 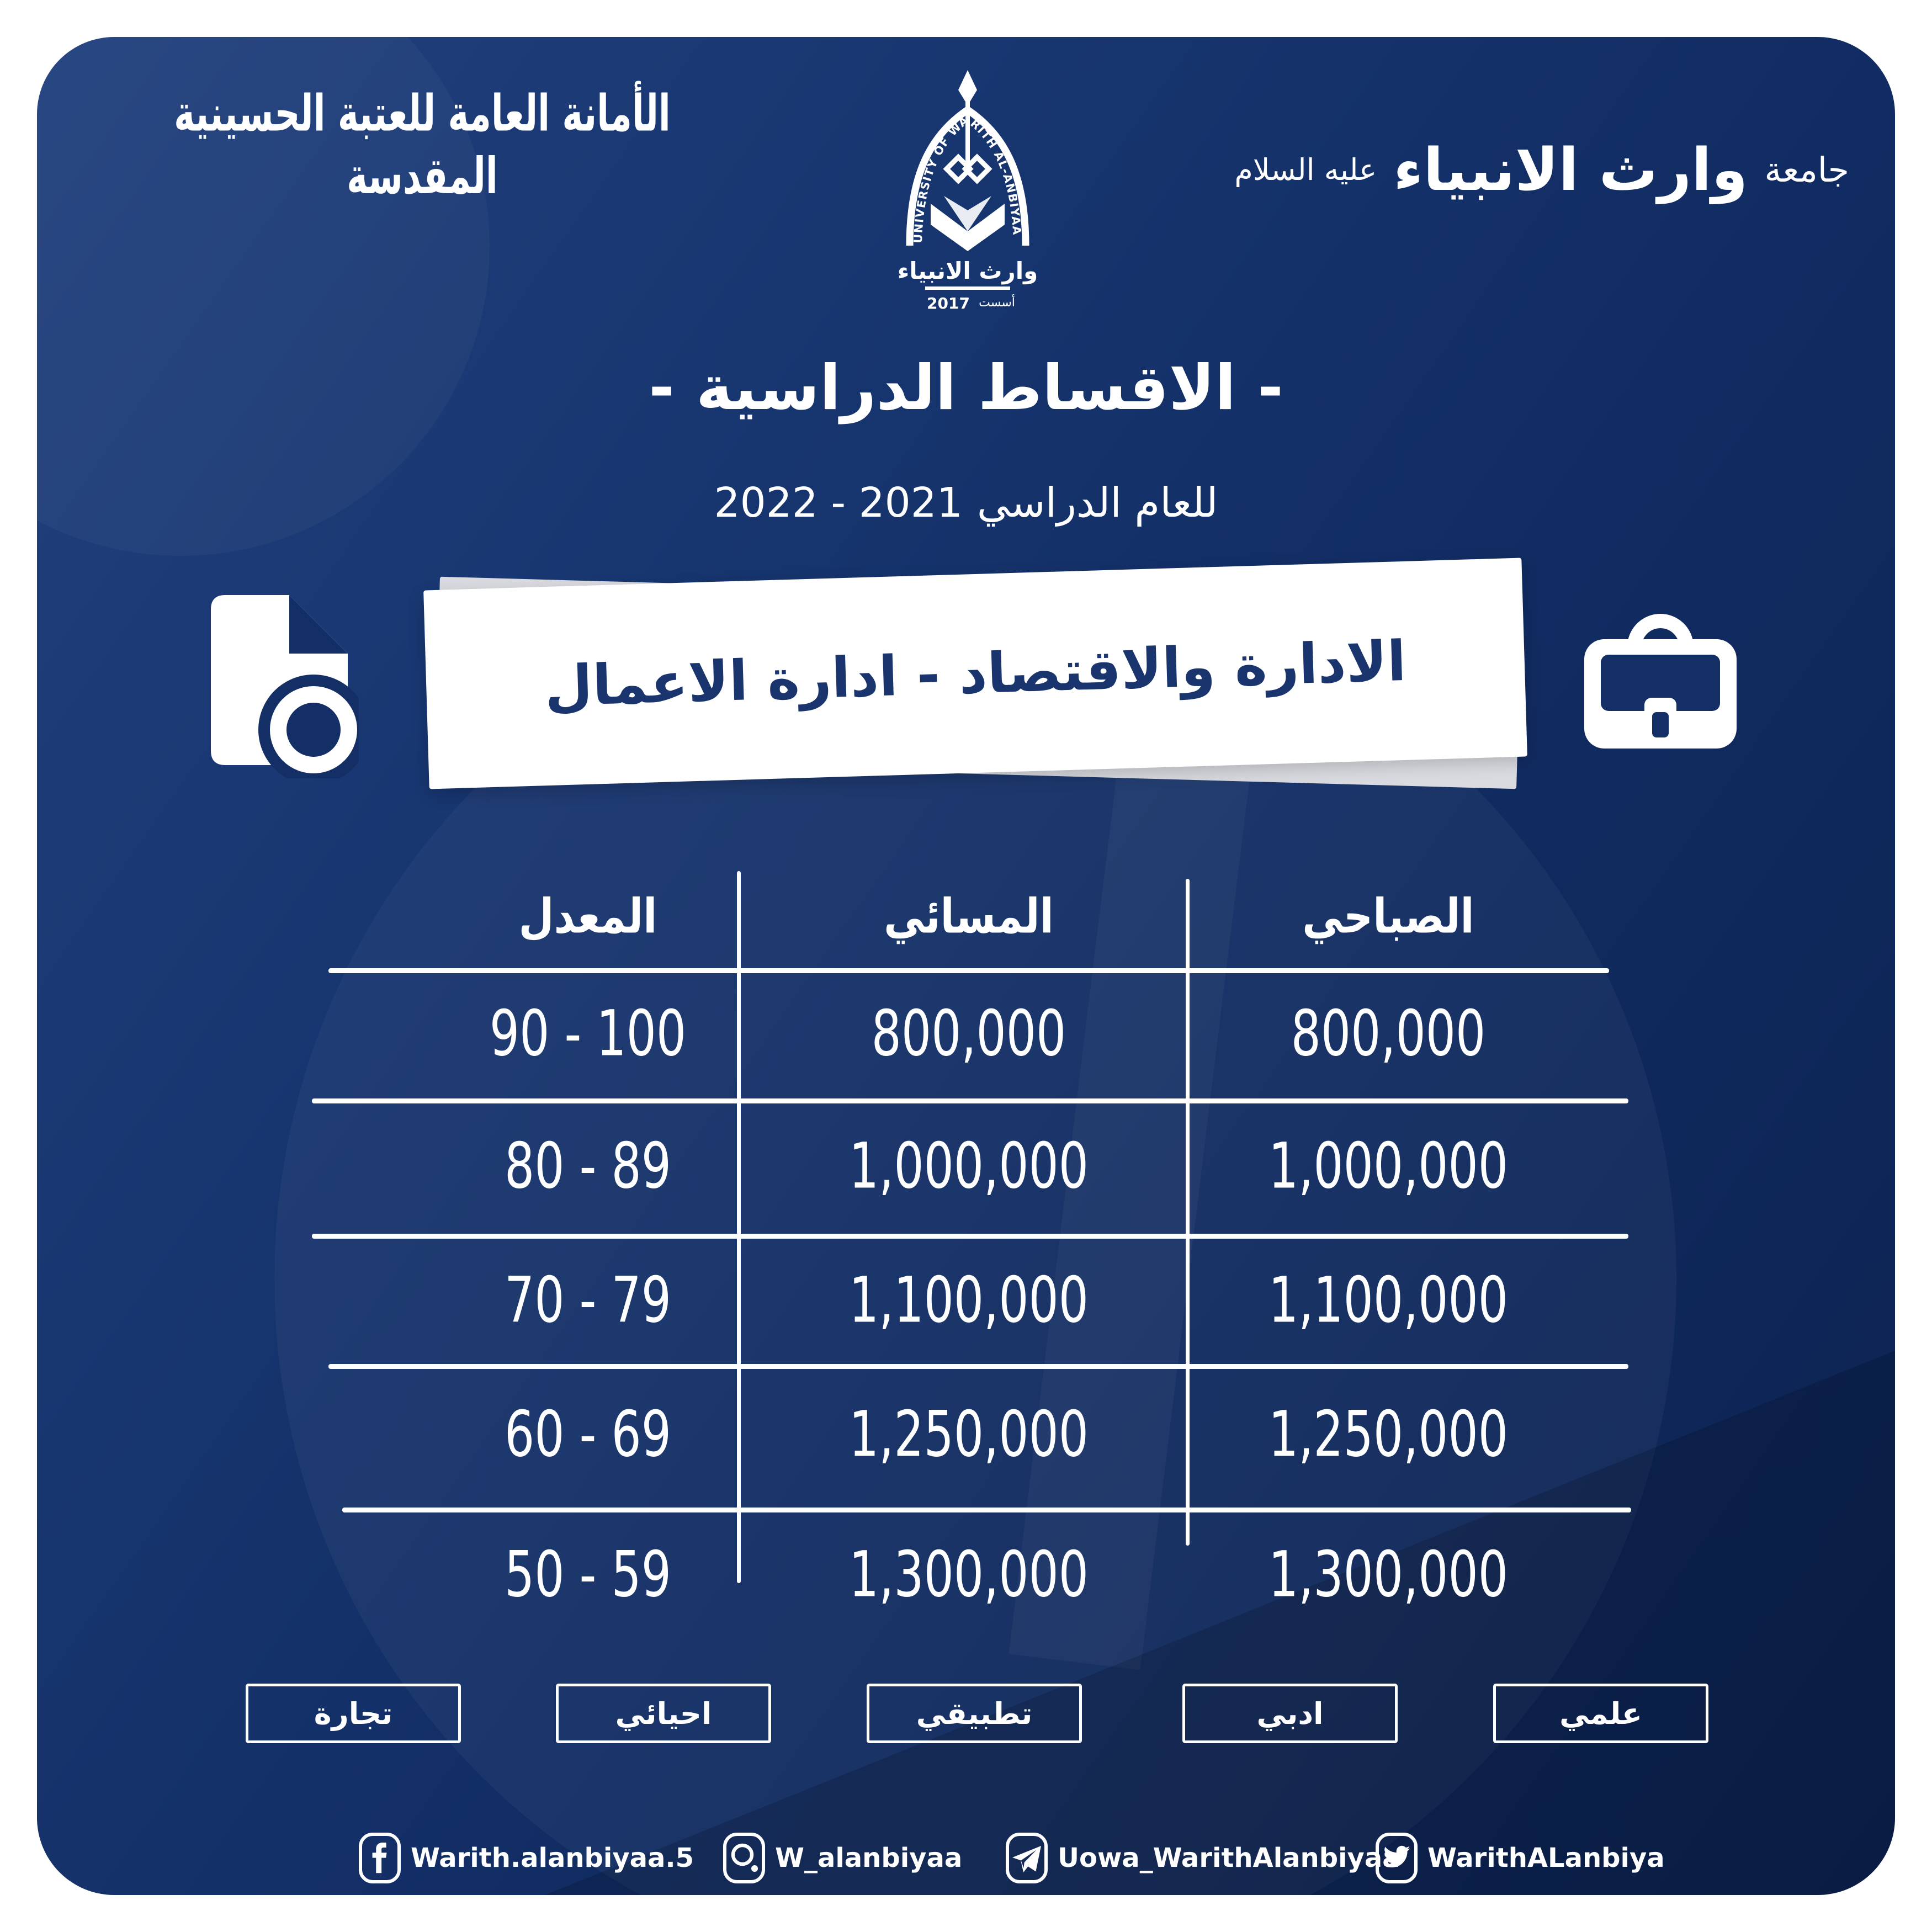 I want to click on column-header-evening: المسائي, so click(x=969, y=917).